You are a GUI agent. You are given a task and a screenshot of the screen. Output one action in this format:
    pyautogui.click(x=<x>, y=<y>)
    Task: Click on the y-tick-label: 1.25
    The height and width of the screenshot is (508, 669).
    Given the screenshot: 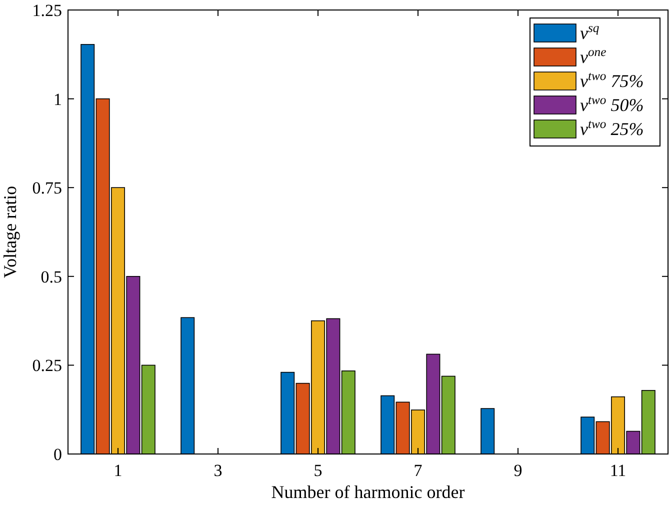 What is the action you would take?
    pyautogui.click(x=47, y=10)
    